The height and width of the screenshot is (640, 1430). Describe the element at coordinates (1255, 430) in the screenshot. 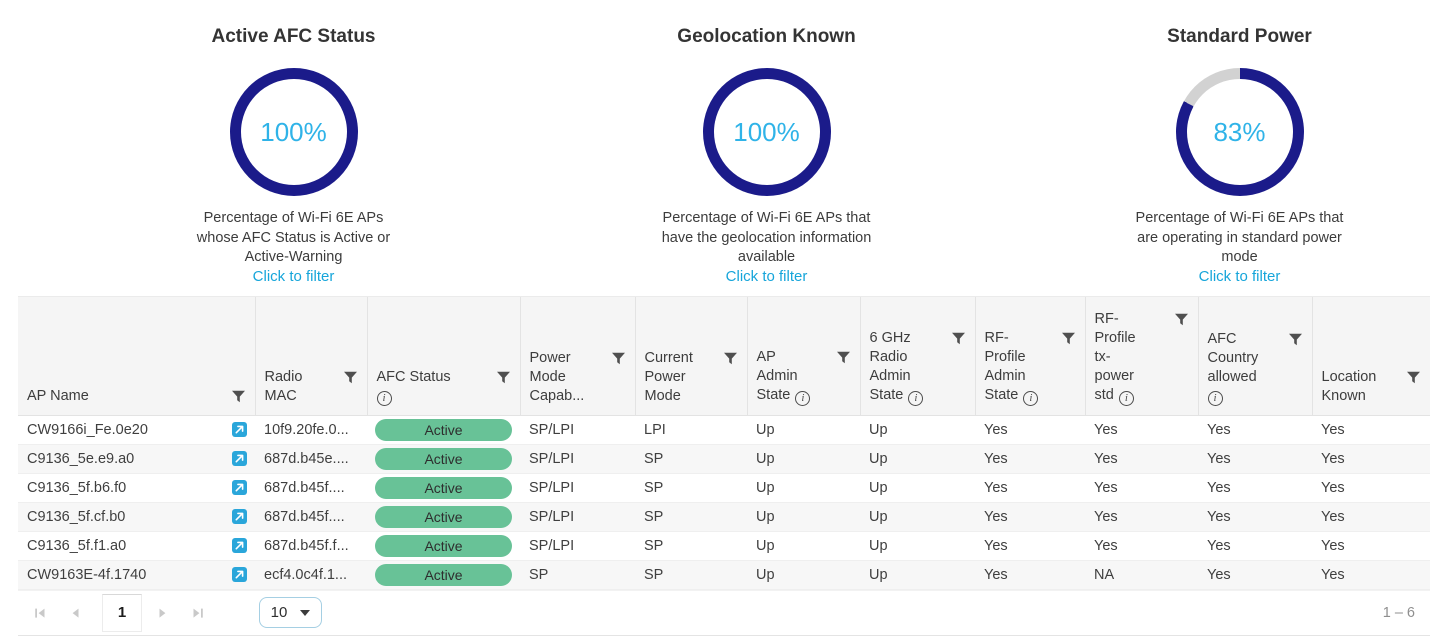

I see `afc-country-allowed-cell: Yes` at that location.